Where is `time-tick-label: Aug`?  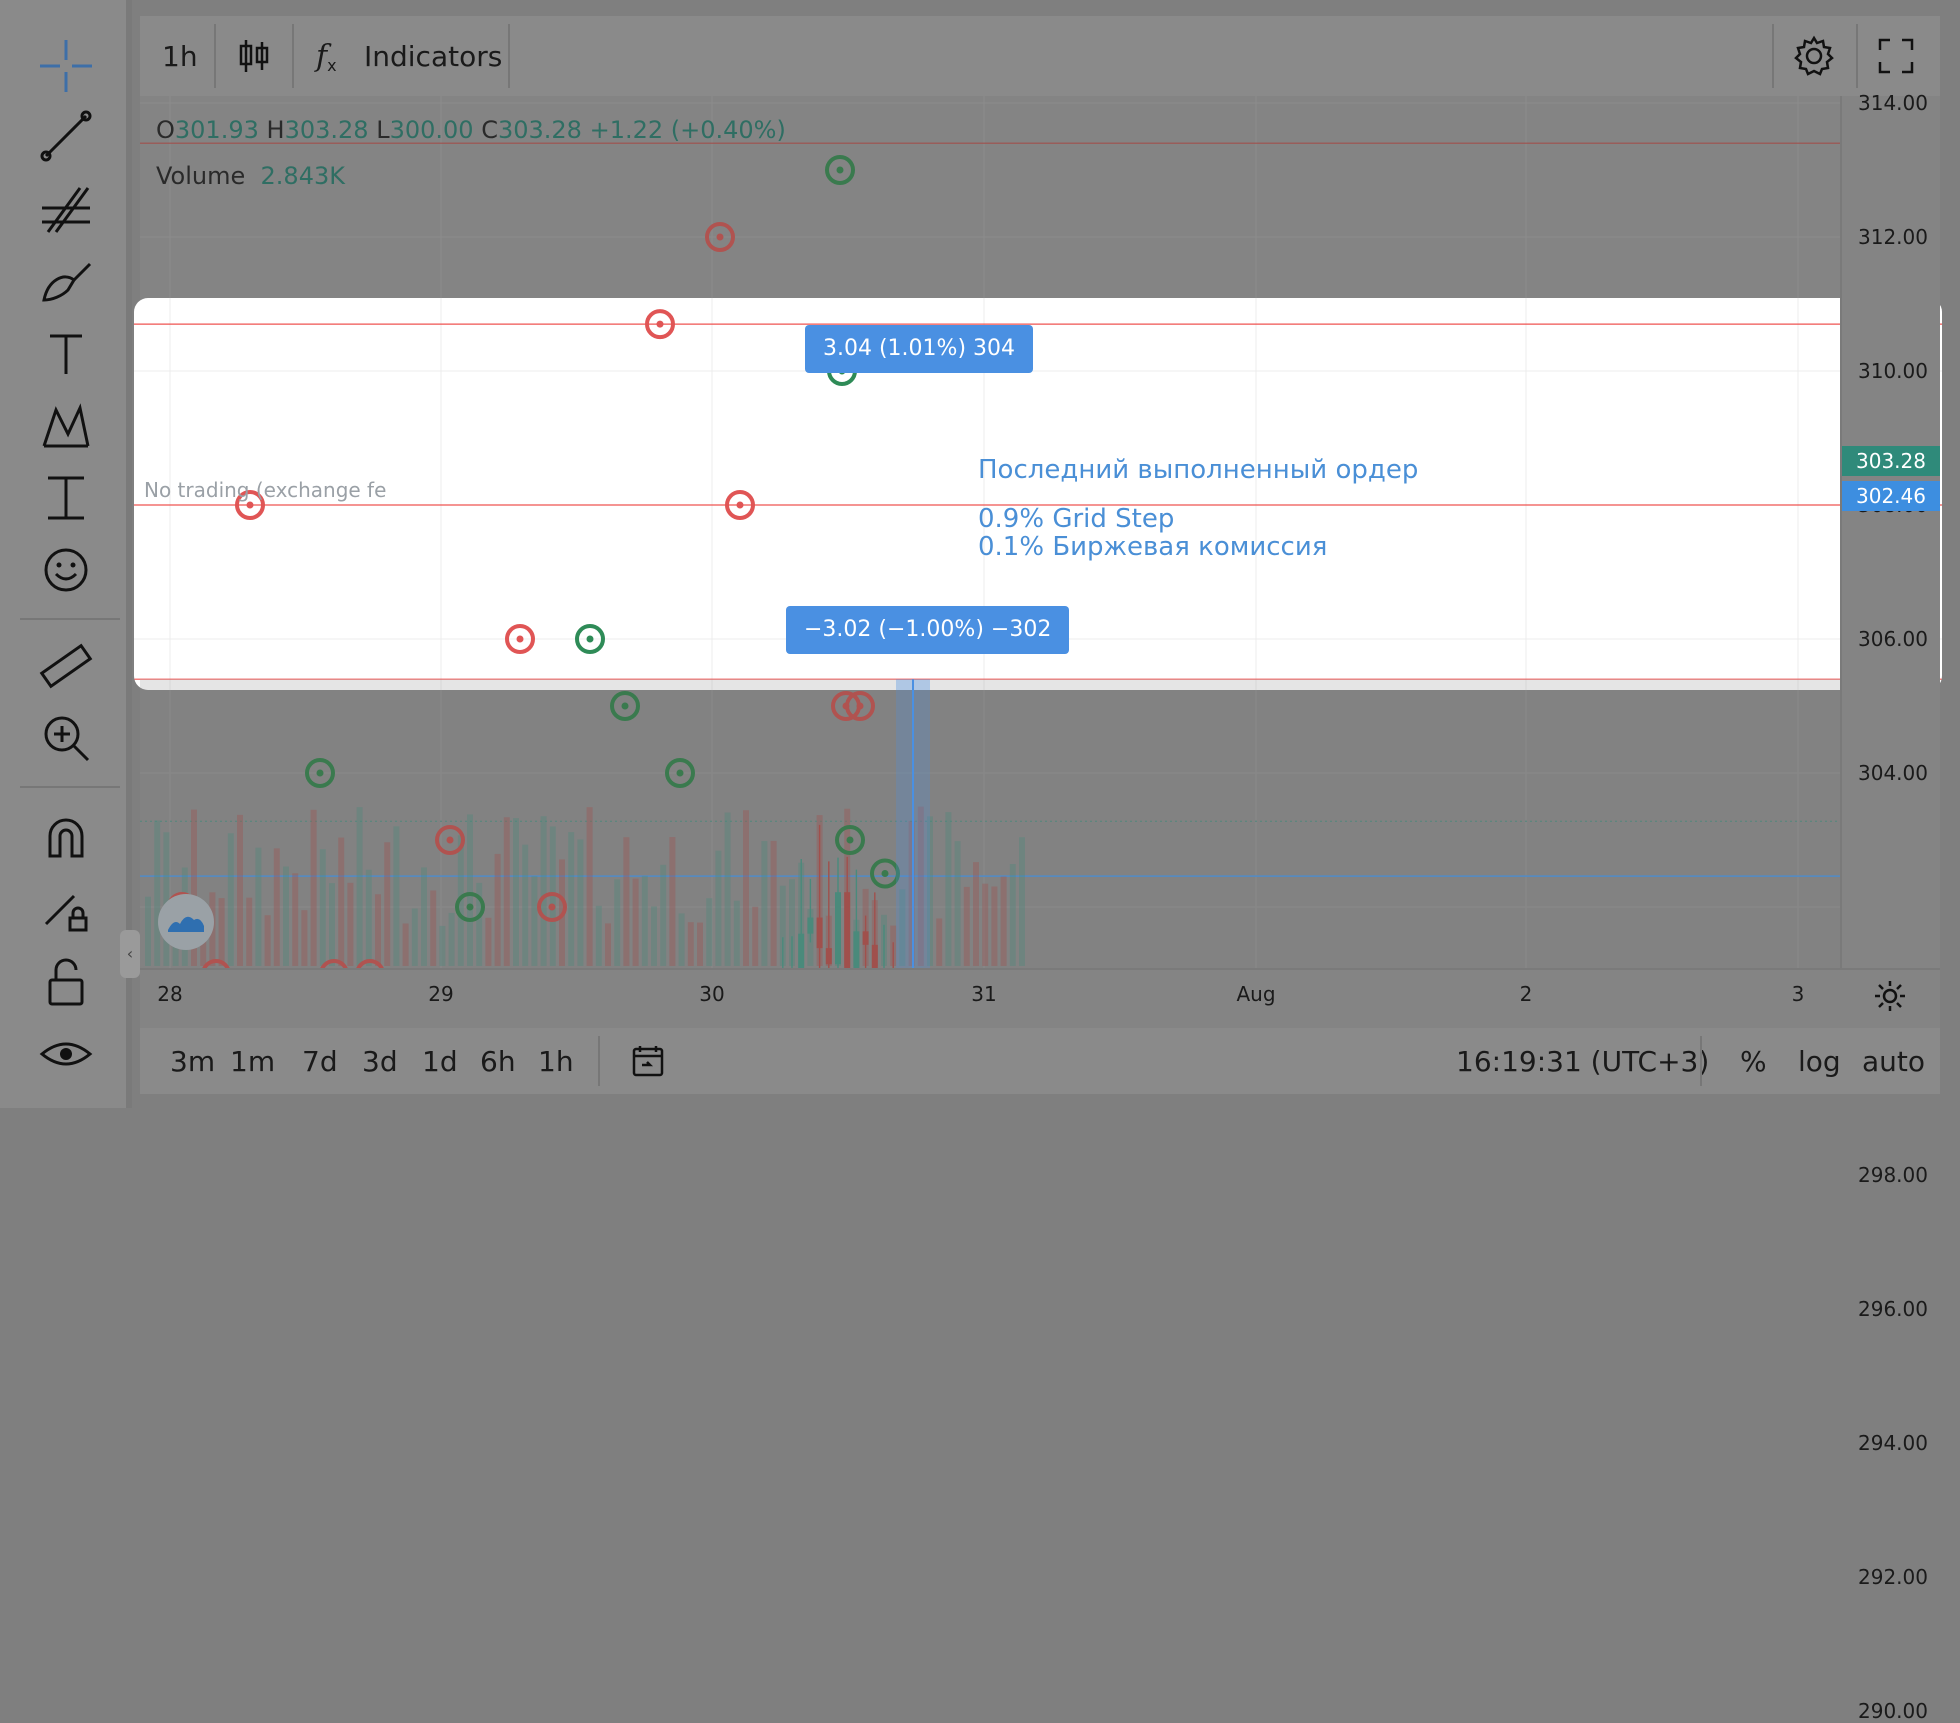 time-tick-label: Aug is located at coordinates (1256, 994).